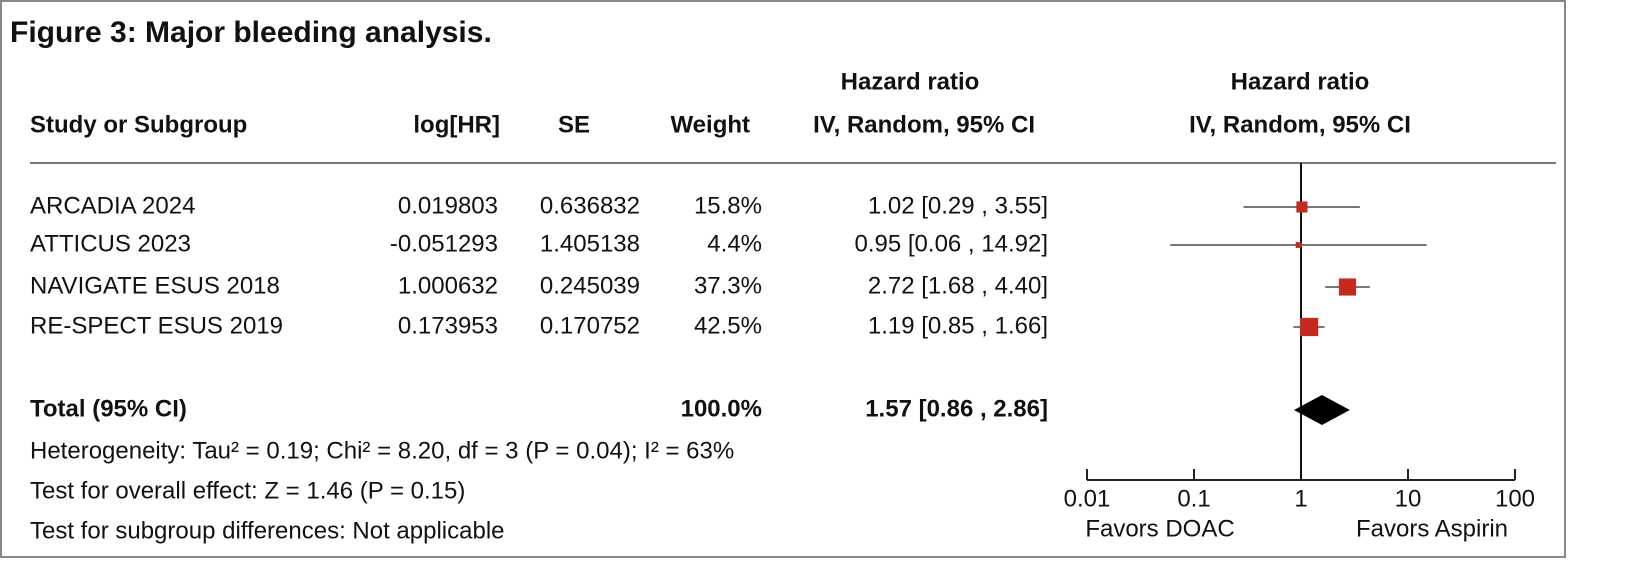 The image size is (1632, 578). I want to click on plot-subtitle: IV, Random, 95% CI, so click(1300, 124).